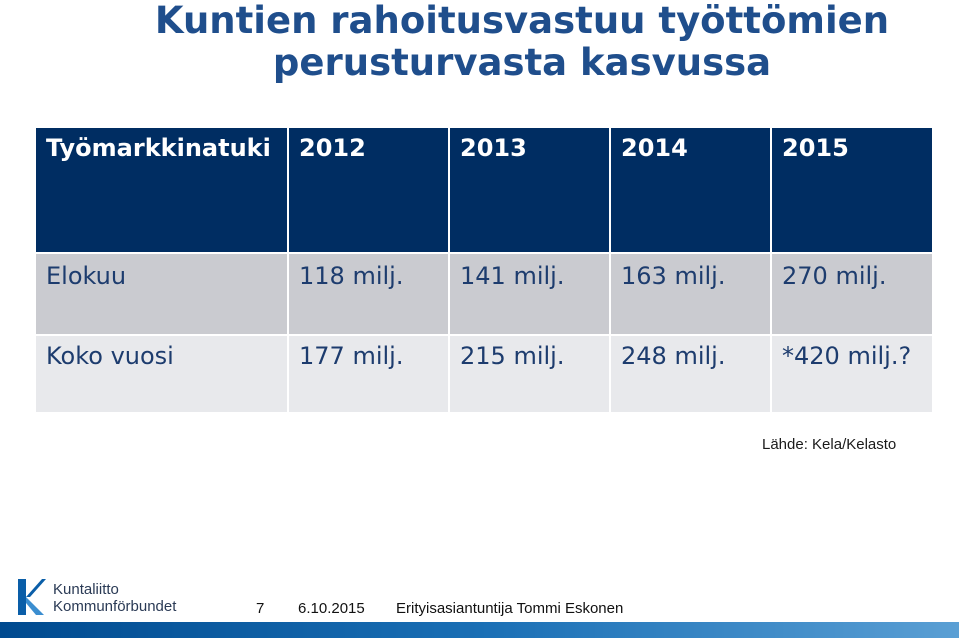 This screenshot has width=959, height=638. I want to click on table-cell: 270 milj., so click(852, 294).